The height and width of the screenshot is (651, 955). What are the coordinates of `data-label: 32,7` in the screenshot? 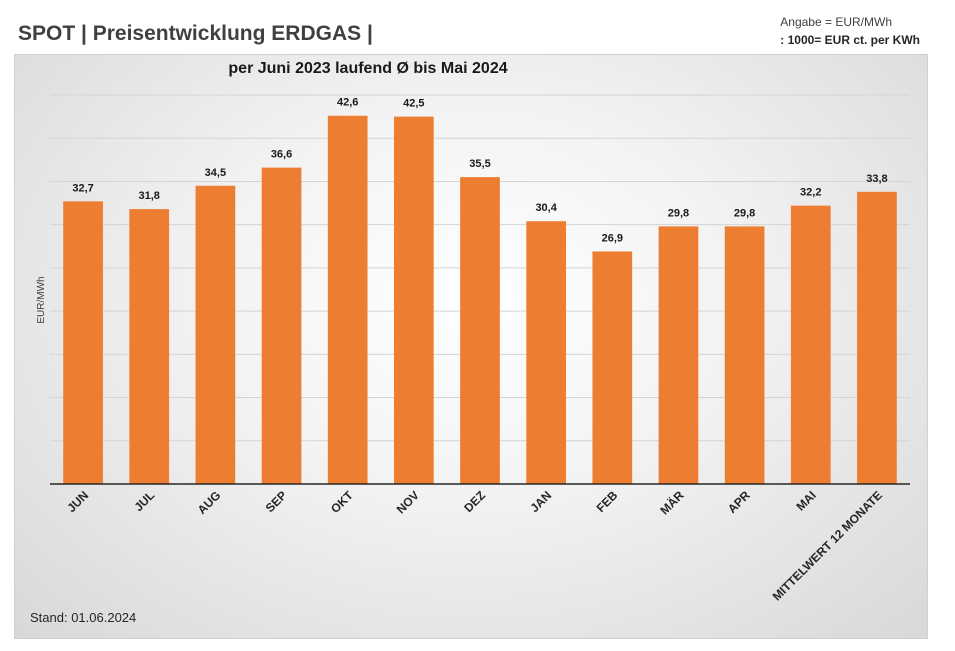 It's located at (82, 188).